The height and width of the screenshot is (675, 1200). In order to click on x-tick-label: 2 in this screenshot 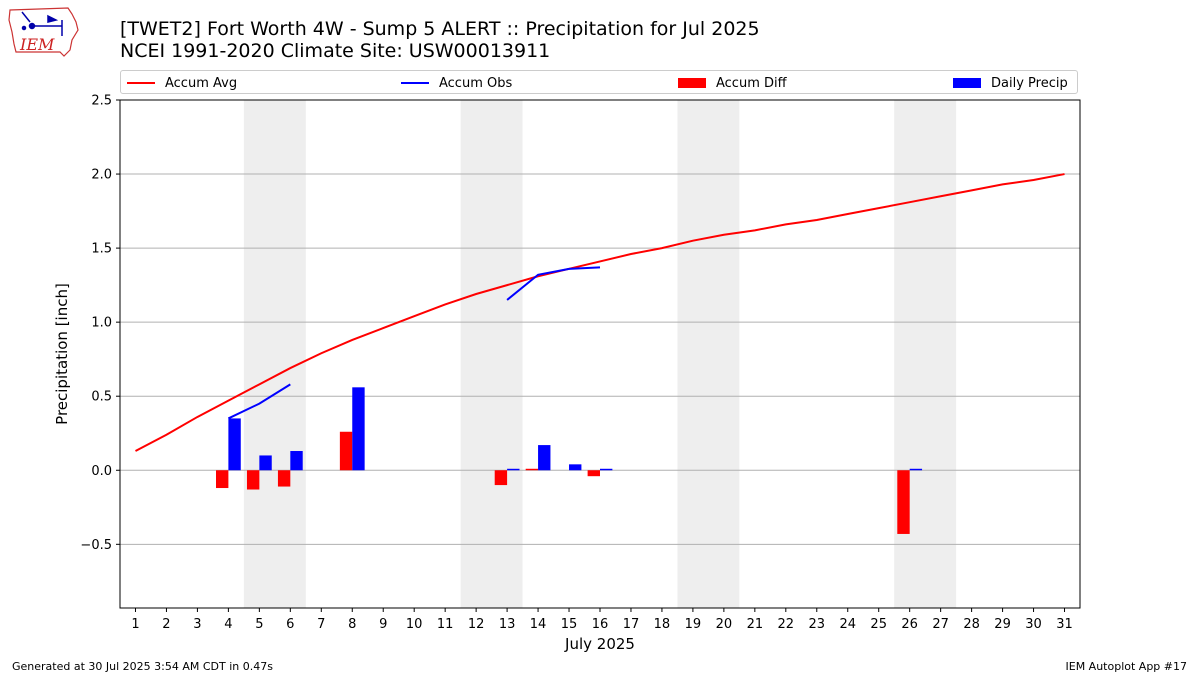, I will do `click(166, 624)`.